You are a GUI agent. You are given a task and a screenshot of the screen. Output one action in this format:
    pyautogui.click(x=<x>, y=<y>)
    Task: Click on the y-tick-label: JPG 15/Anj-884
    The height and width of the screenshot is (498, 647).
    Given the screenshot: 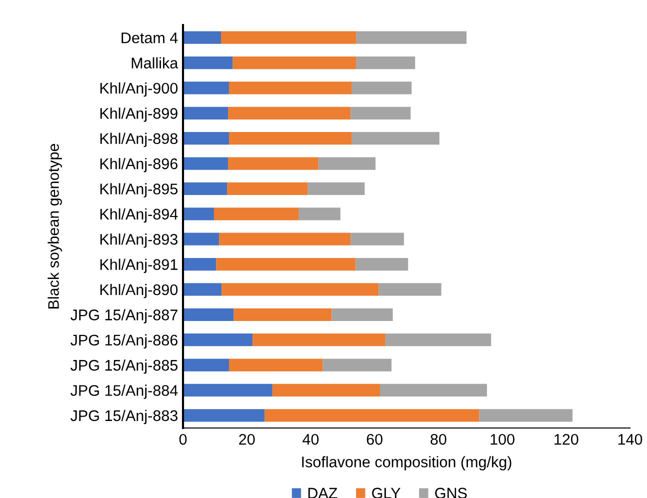 What is the action you would take?
    pyautogui.click(x=124, y=391)
    